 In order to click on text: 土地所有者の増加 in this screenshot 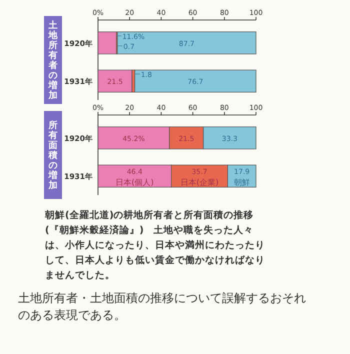, I will do `click(53, 60)`.